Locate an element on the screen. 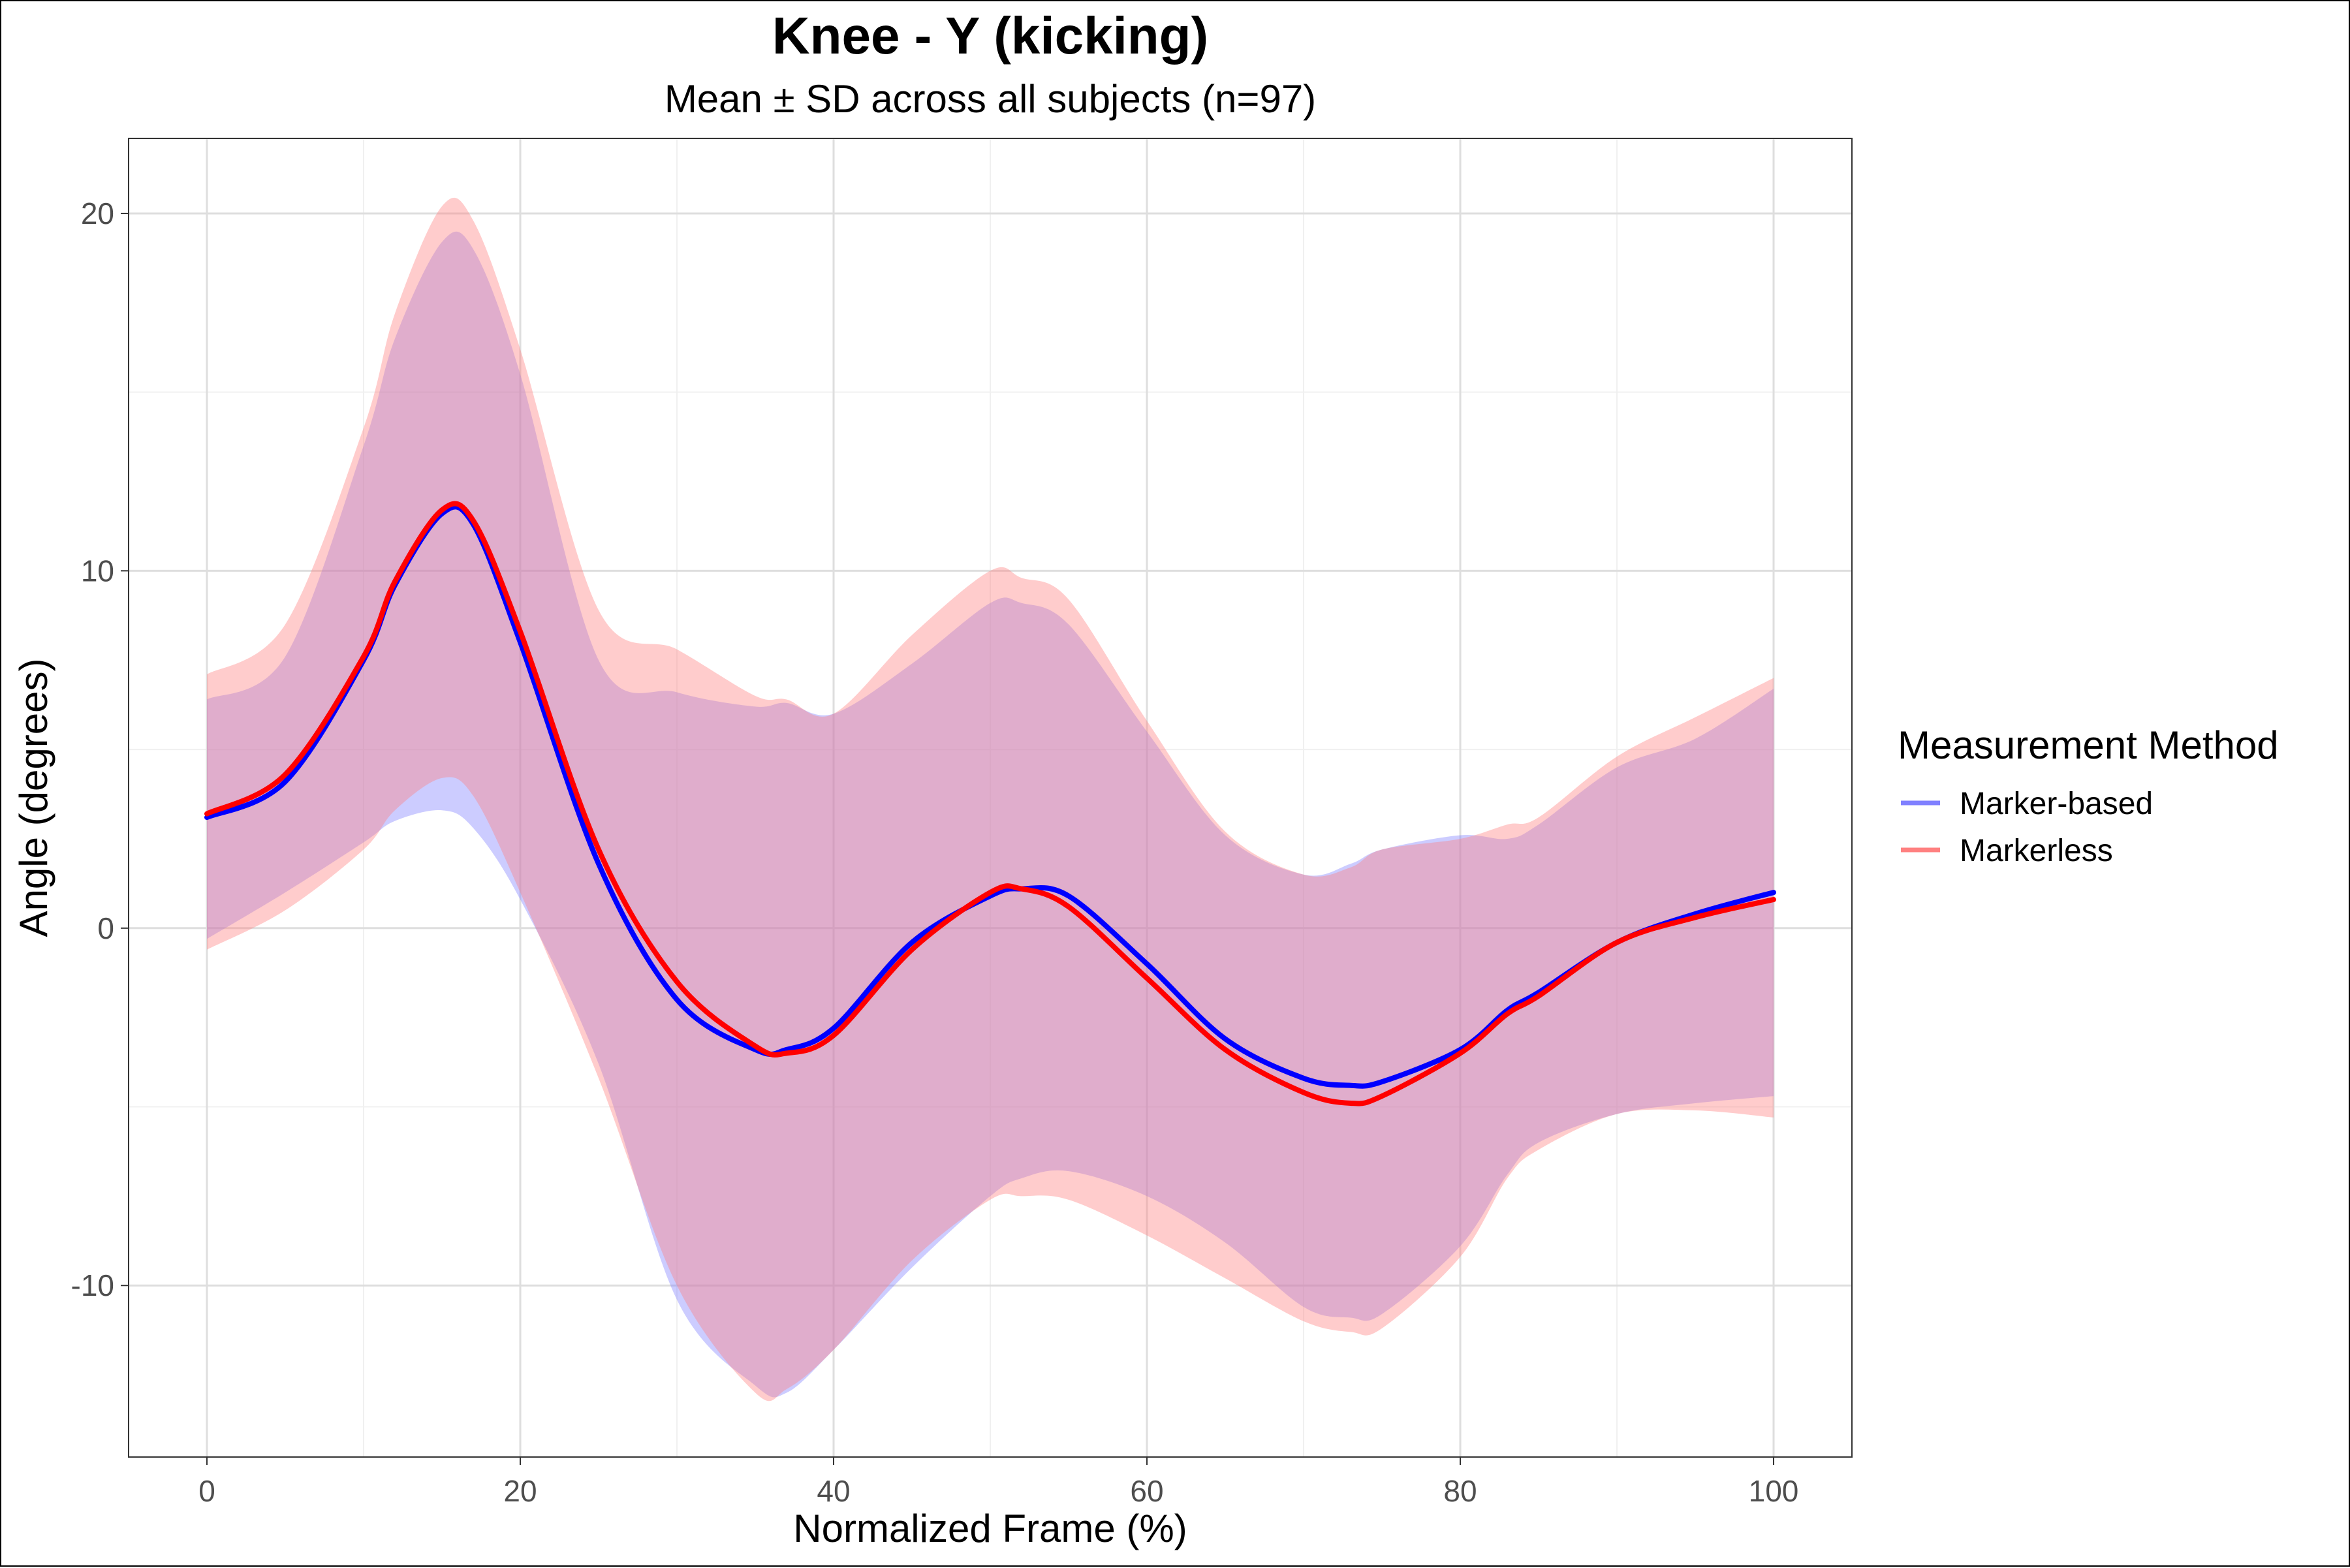 The width and height of the screenshot is (2350, 1568). legend-label-marker-based: Marker-based is located at coordinates (2056, 804).